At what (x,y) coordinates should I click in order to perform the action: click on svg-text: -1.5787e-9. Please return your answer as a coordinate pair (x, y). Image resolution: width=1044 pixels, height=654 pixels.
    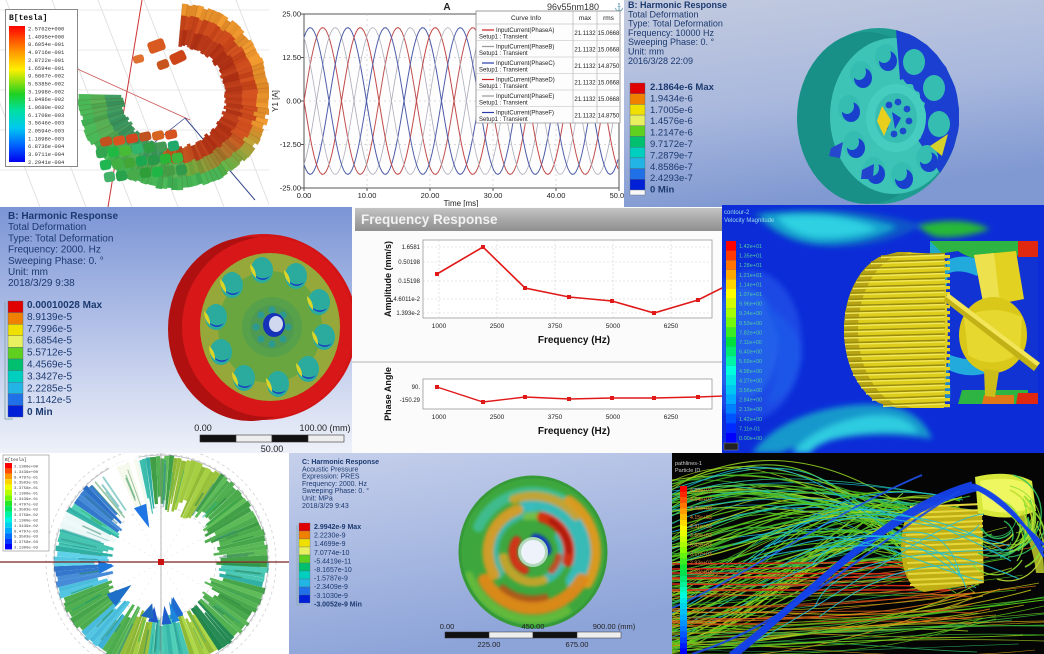
    Looking at the image, I should click on (331, 579).